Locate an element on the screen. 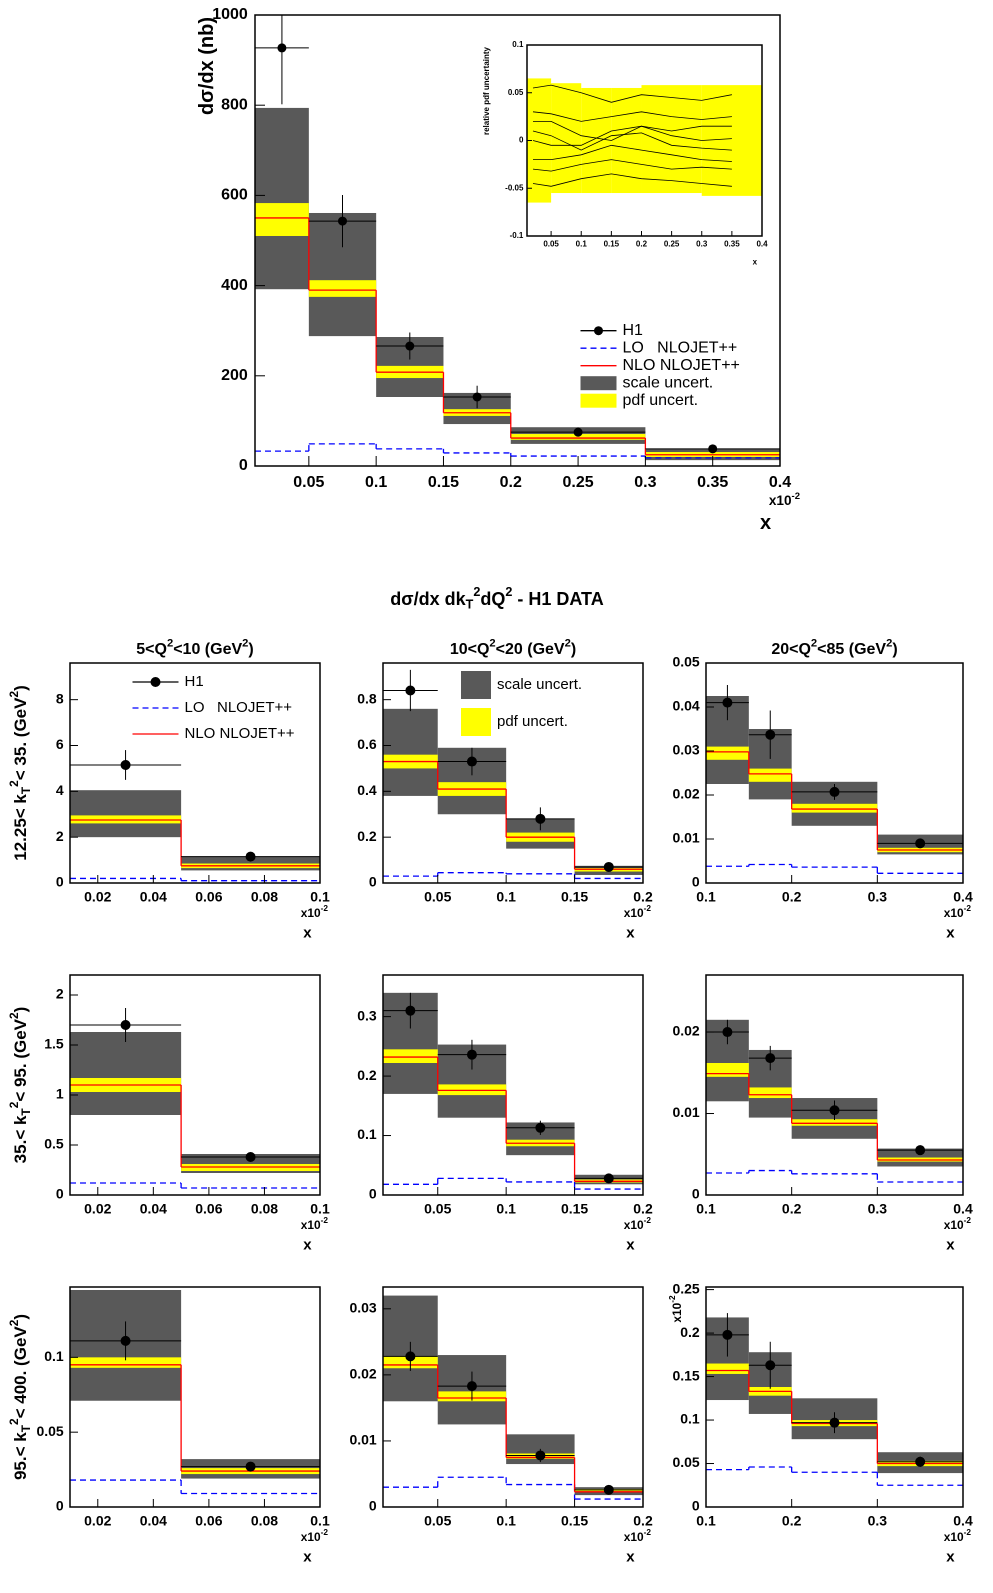  legend-label: pdf uncert. is located at coordinates (661, 400).